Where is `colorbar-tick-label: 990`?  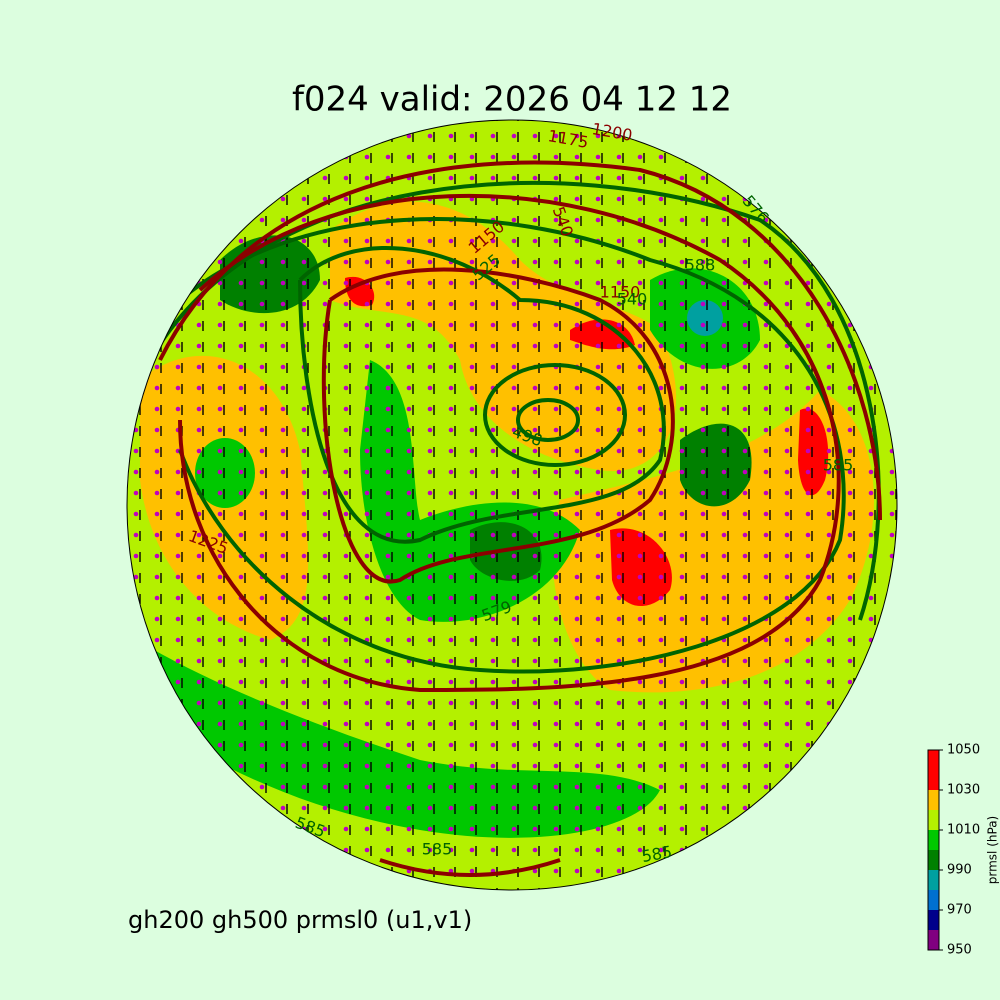 colorbar-tick-label: 990 is located at coordinates (959, 870).